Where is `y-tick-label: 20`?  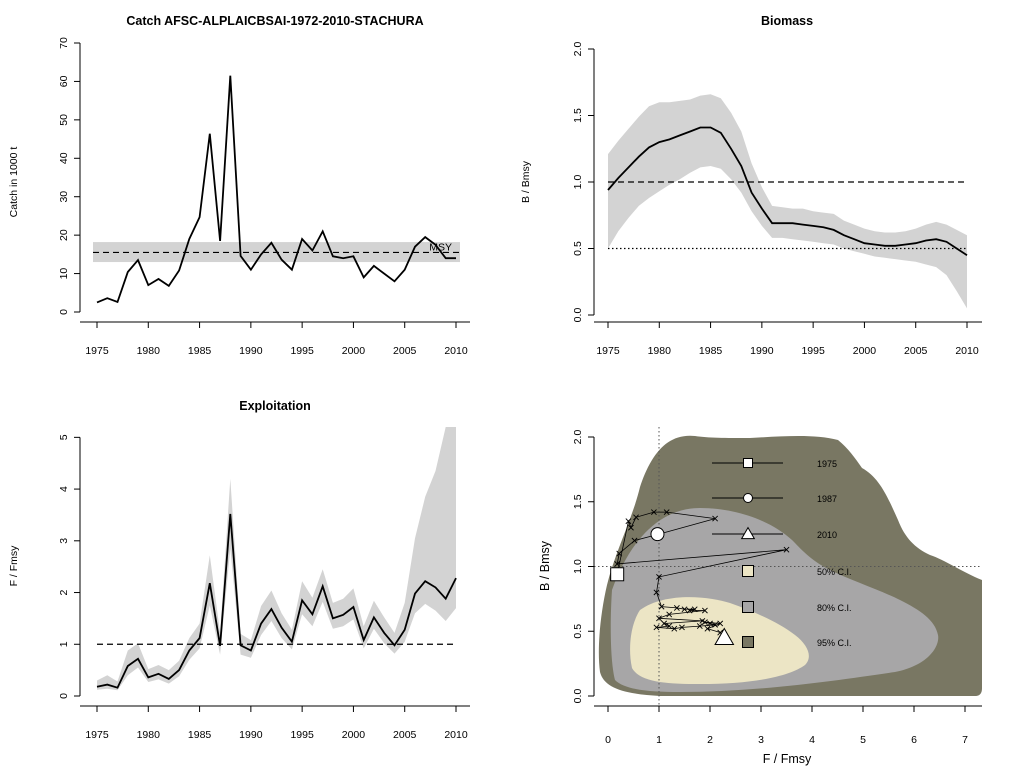 y-tick-label: 20 is located at coordinates (64, 235).